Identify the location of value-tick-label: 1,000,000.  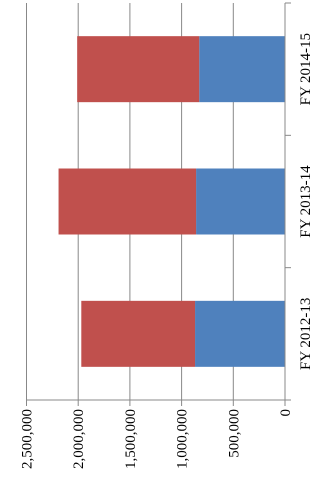
(183, 439).